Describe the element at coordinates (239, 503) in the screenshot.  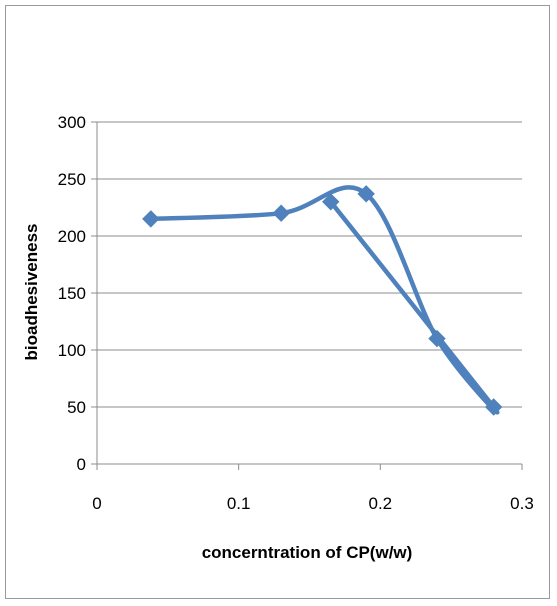
I see `x-tick-label-0.1: 0.1` at that location.